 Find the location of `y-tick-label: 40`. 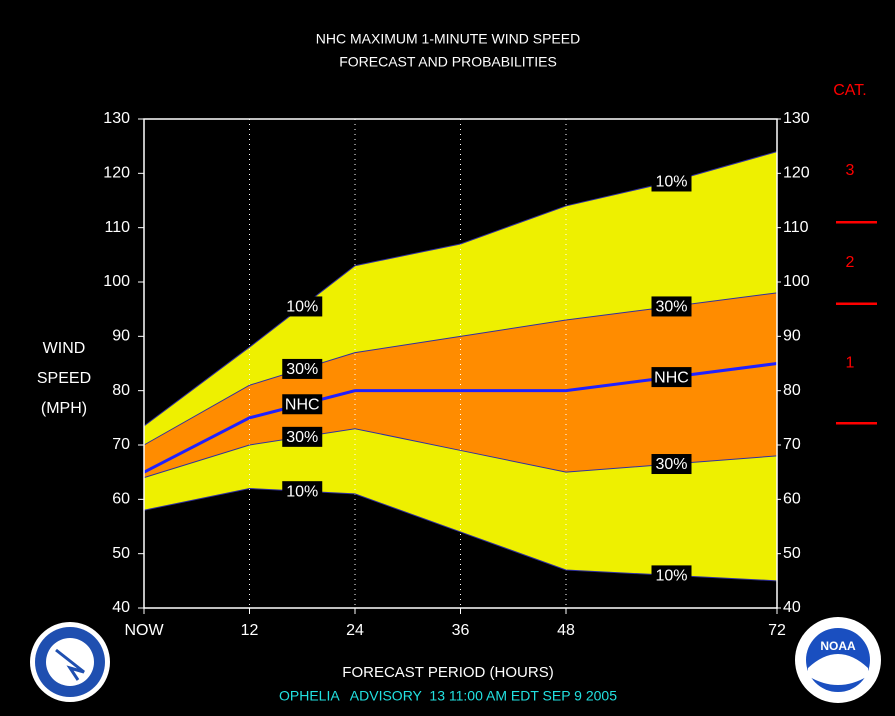

y-tick-label: 40 is located at coordinates (121, 607).